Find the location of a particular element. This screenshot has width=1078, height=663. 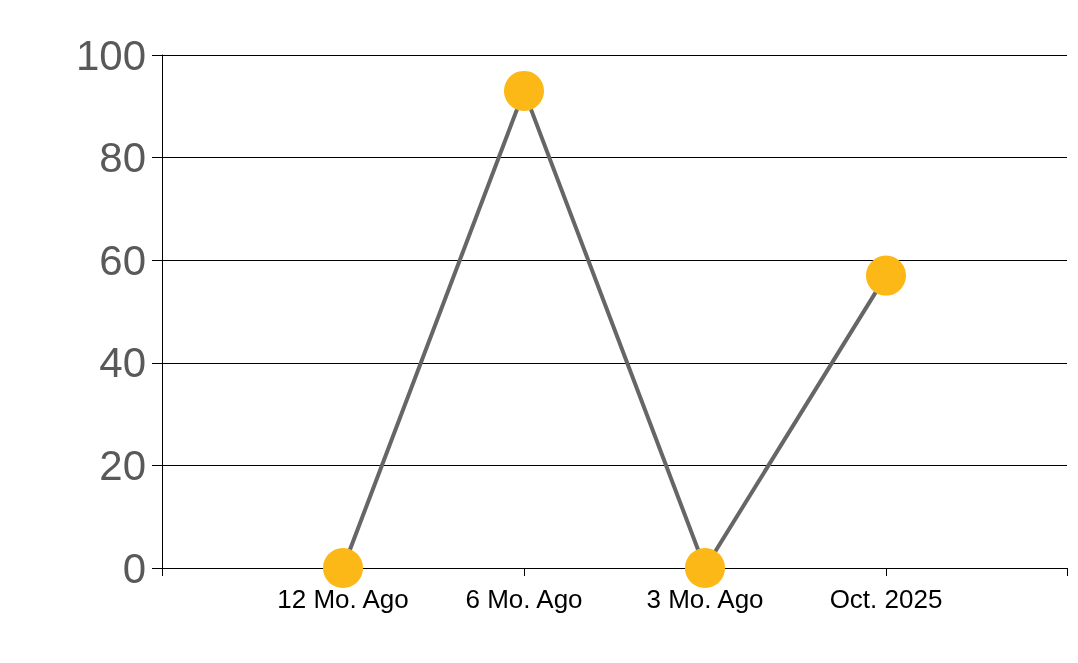

y-tick-label: 0 is located at coordinates (134, 568).